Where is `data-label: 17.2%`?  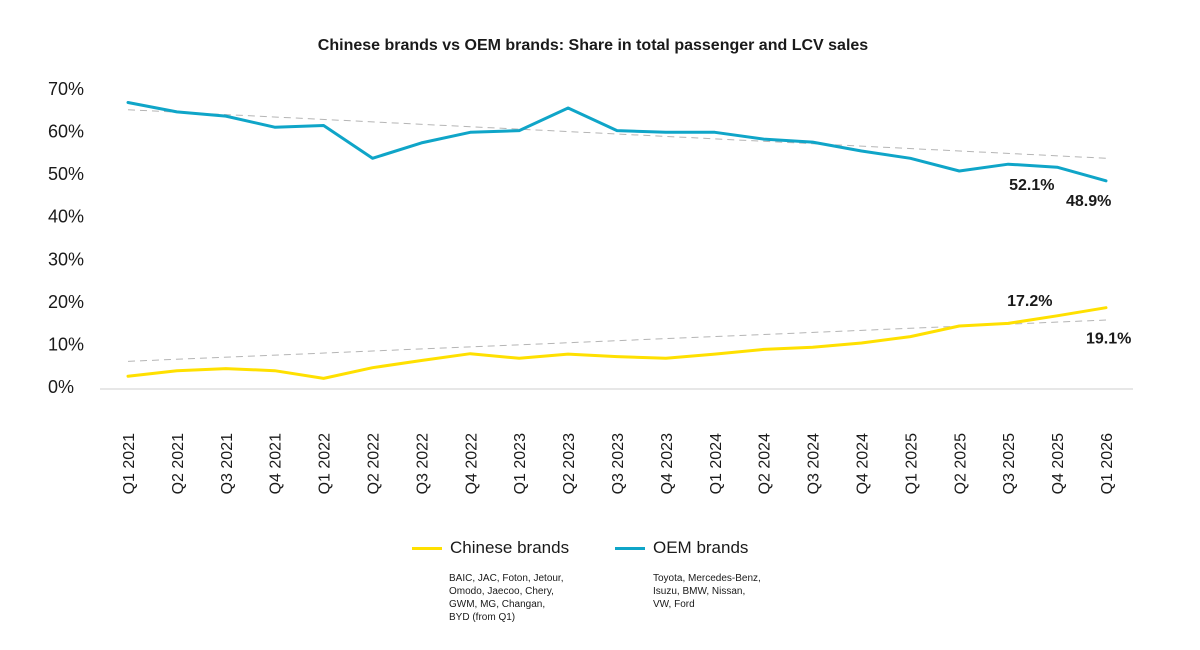 data-label: 17.2% is located at coordinates (1029, 301).